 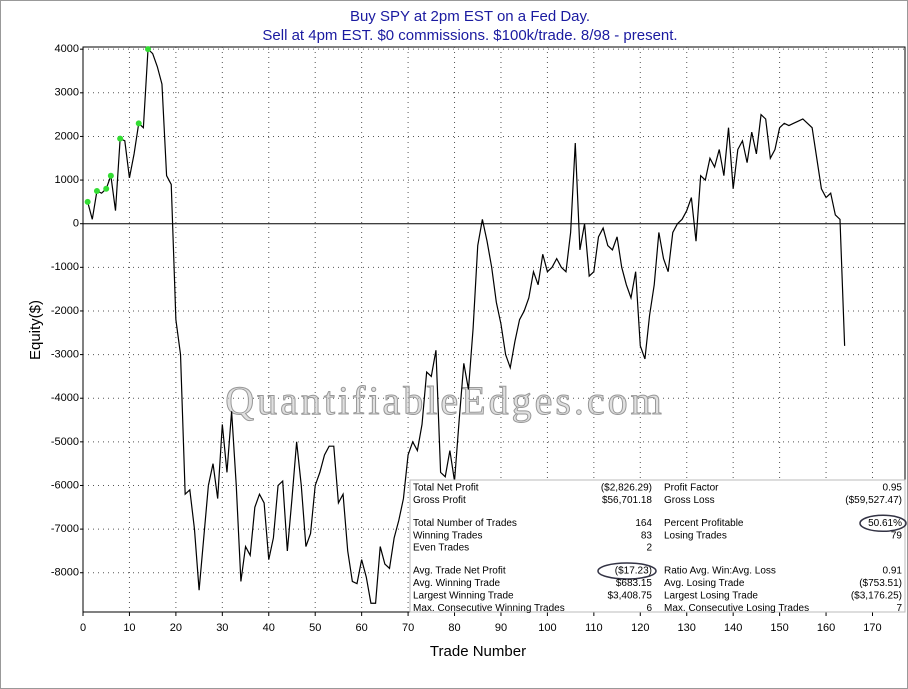 I want to click on stats-cell: Even Trades, so click(x=441, y=548).